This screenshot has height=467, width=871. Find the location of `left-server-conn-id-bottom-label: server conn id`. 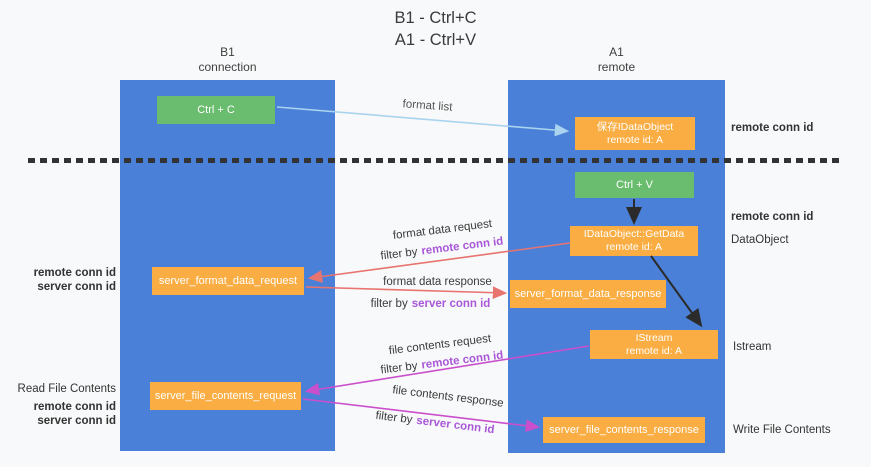

left-server-conn-id-bottom-label: server conn id is located at coordinates (76, 421).